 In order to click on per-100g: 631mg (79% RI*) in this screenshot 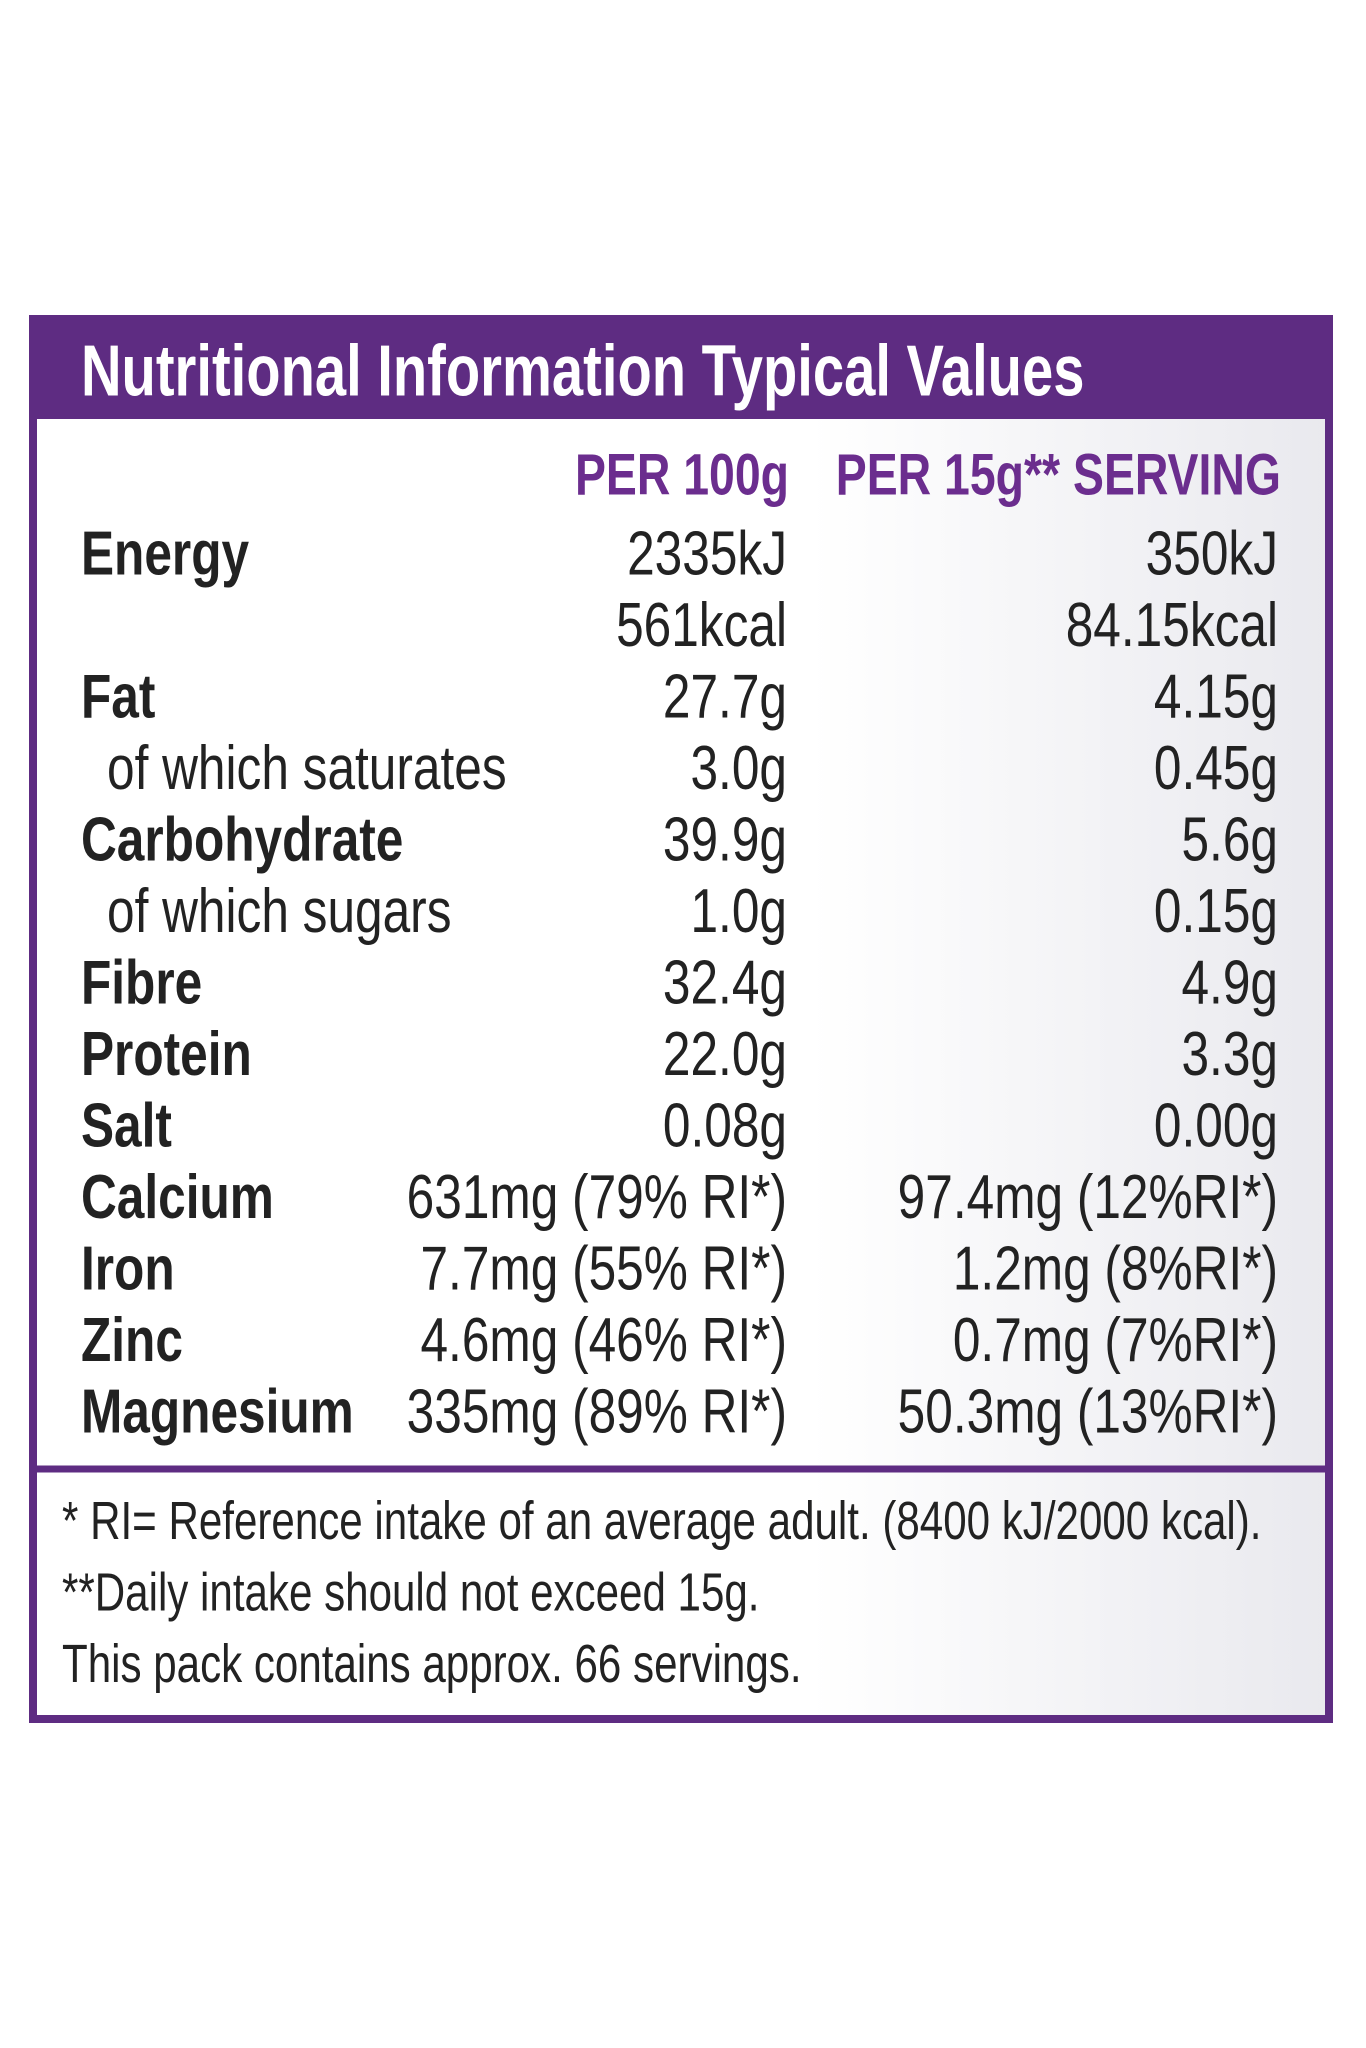, I will do `click(597, 1197)`.